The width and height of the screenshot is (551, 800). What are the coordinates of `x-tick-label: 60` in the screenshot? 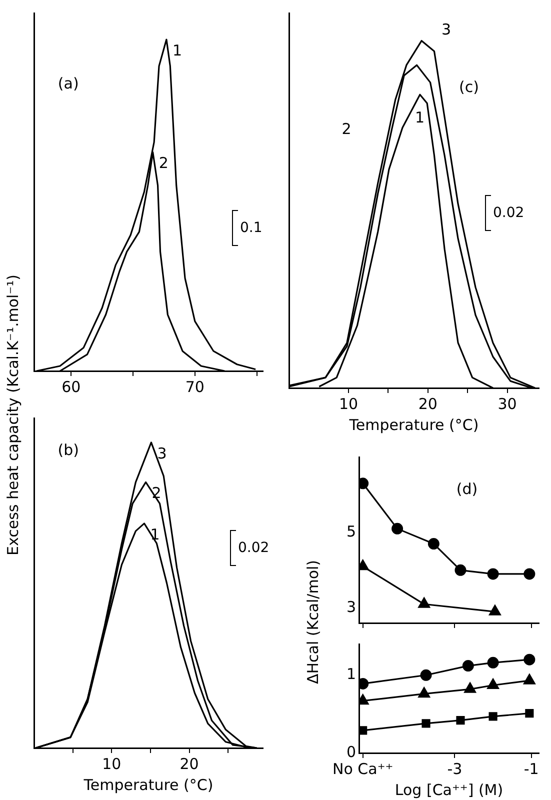 It's located at (71, 387).